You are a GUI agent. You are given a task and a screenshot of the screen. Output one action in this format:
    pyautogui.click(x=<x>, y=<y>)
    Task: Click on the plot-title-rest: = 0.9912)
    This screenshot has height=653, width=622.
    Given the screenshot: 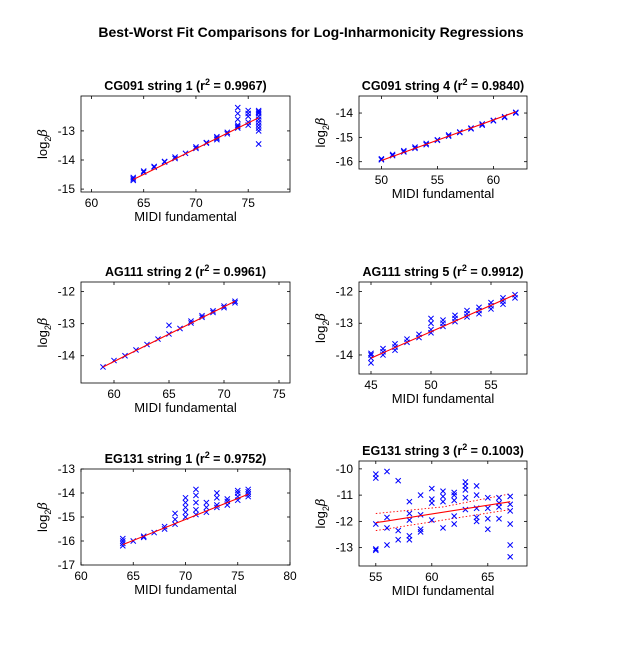 What is the action you would take?
    pyautogui.click(x=495, y=272)
    